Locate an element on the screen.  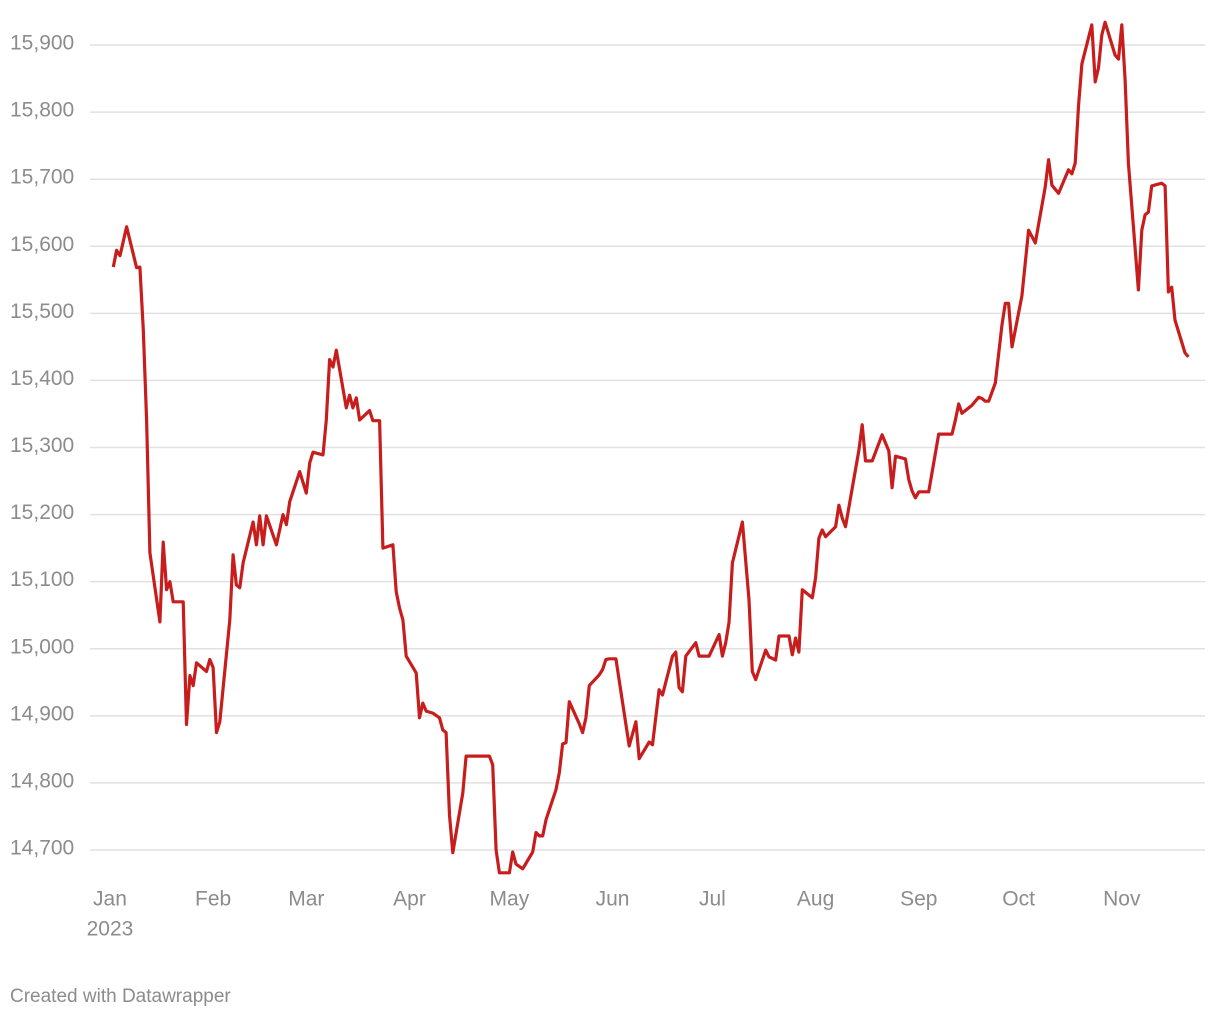
y-tick-label: 15,200 is located at coordinates (42, 512).